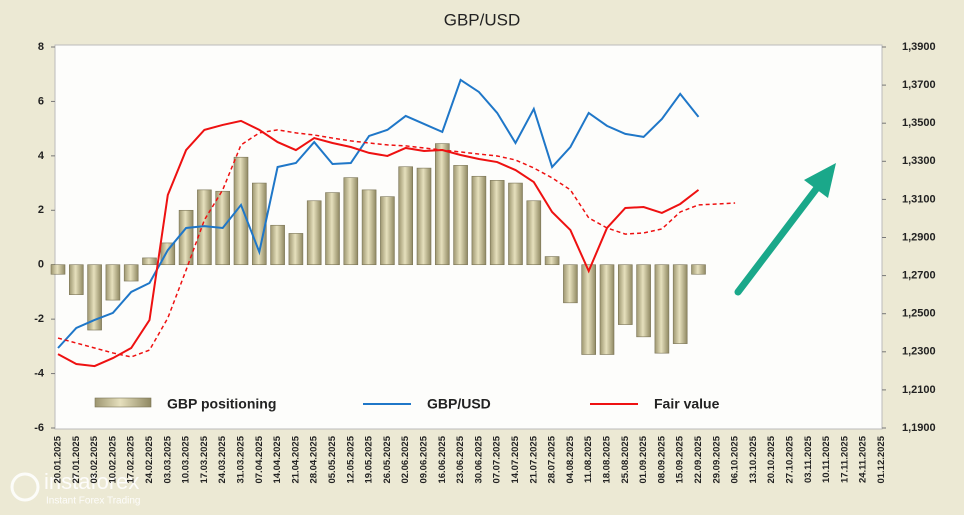  I want to click on y-tick-label: 4, so click(41, 156).